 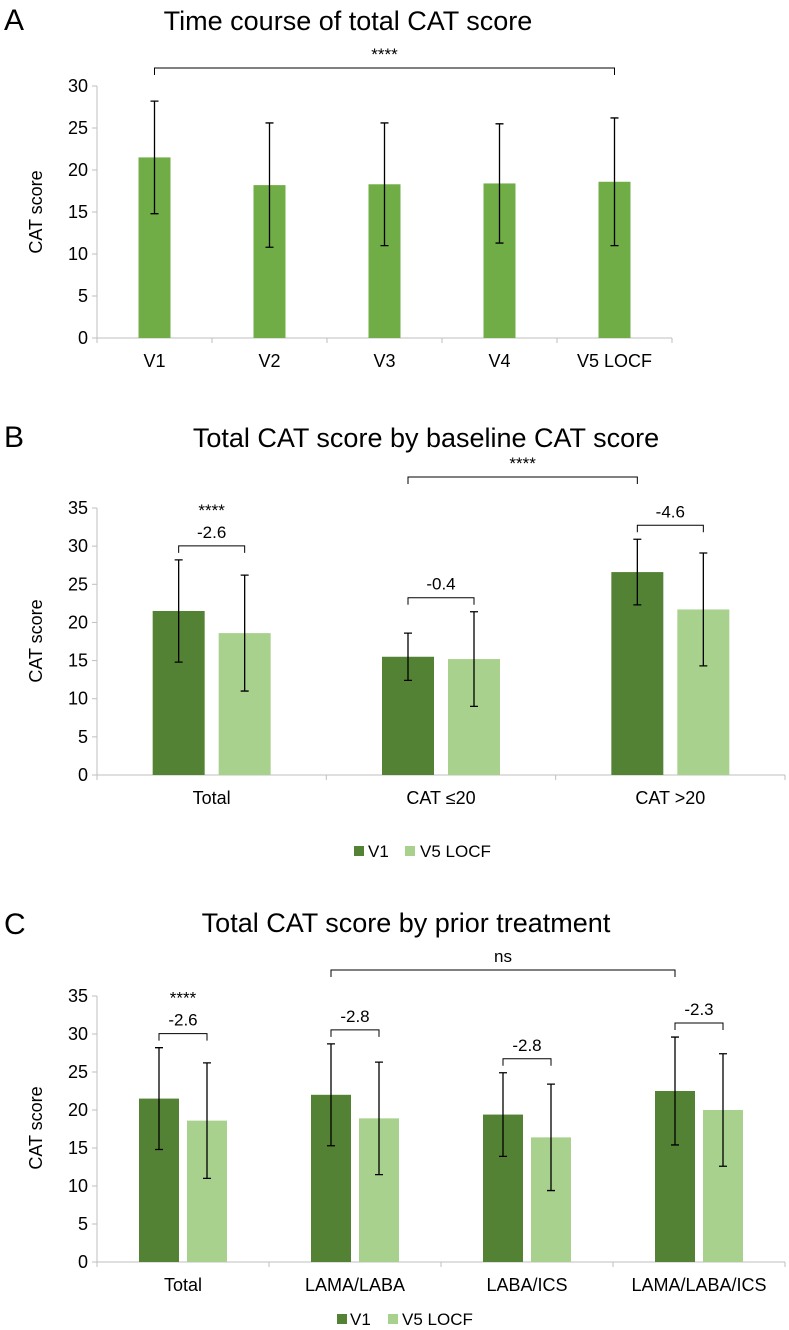 I want to click on error-bar-v5-locf-lama-laba, so click(x=379, y=1118).